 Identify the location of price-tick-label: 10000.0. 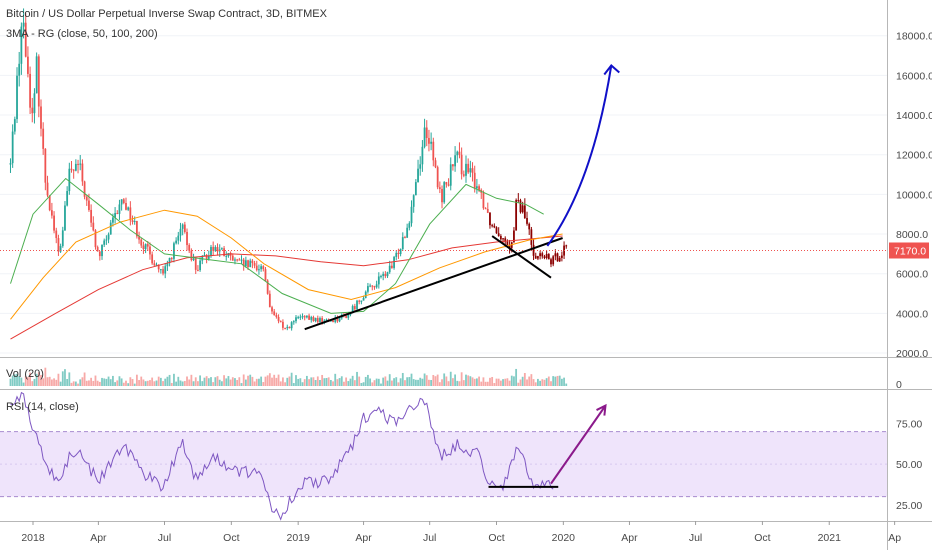
(914, 195).